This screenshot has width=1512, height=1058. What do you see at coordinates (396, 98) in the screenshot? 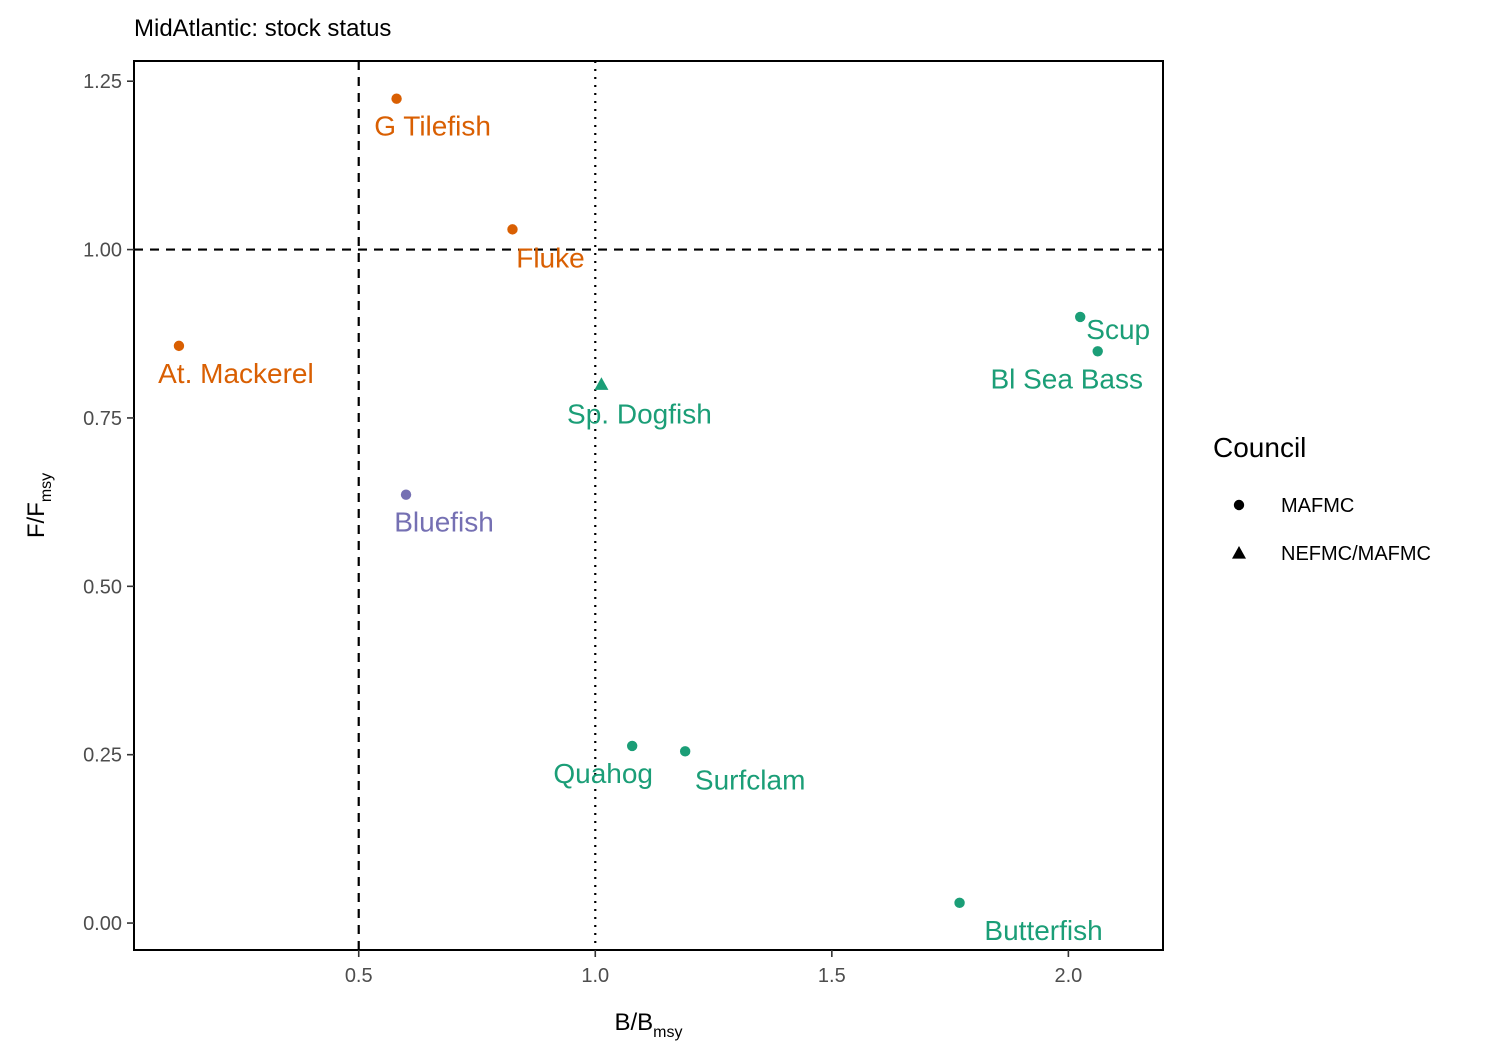
I see `point-g-tilefish` at bounding box center [396, 98].